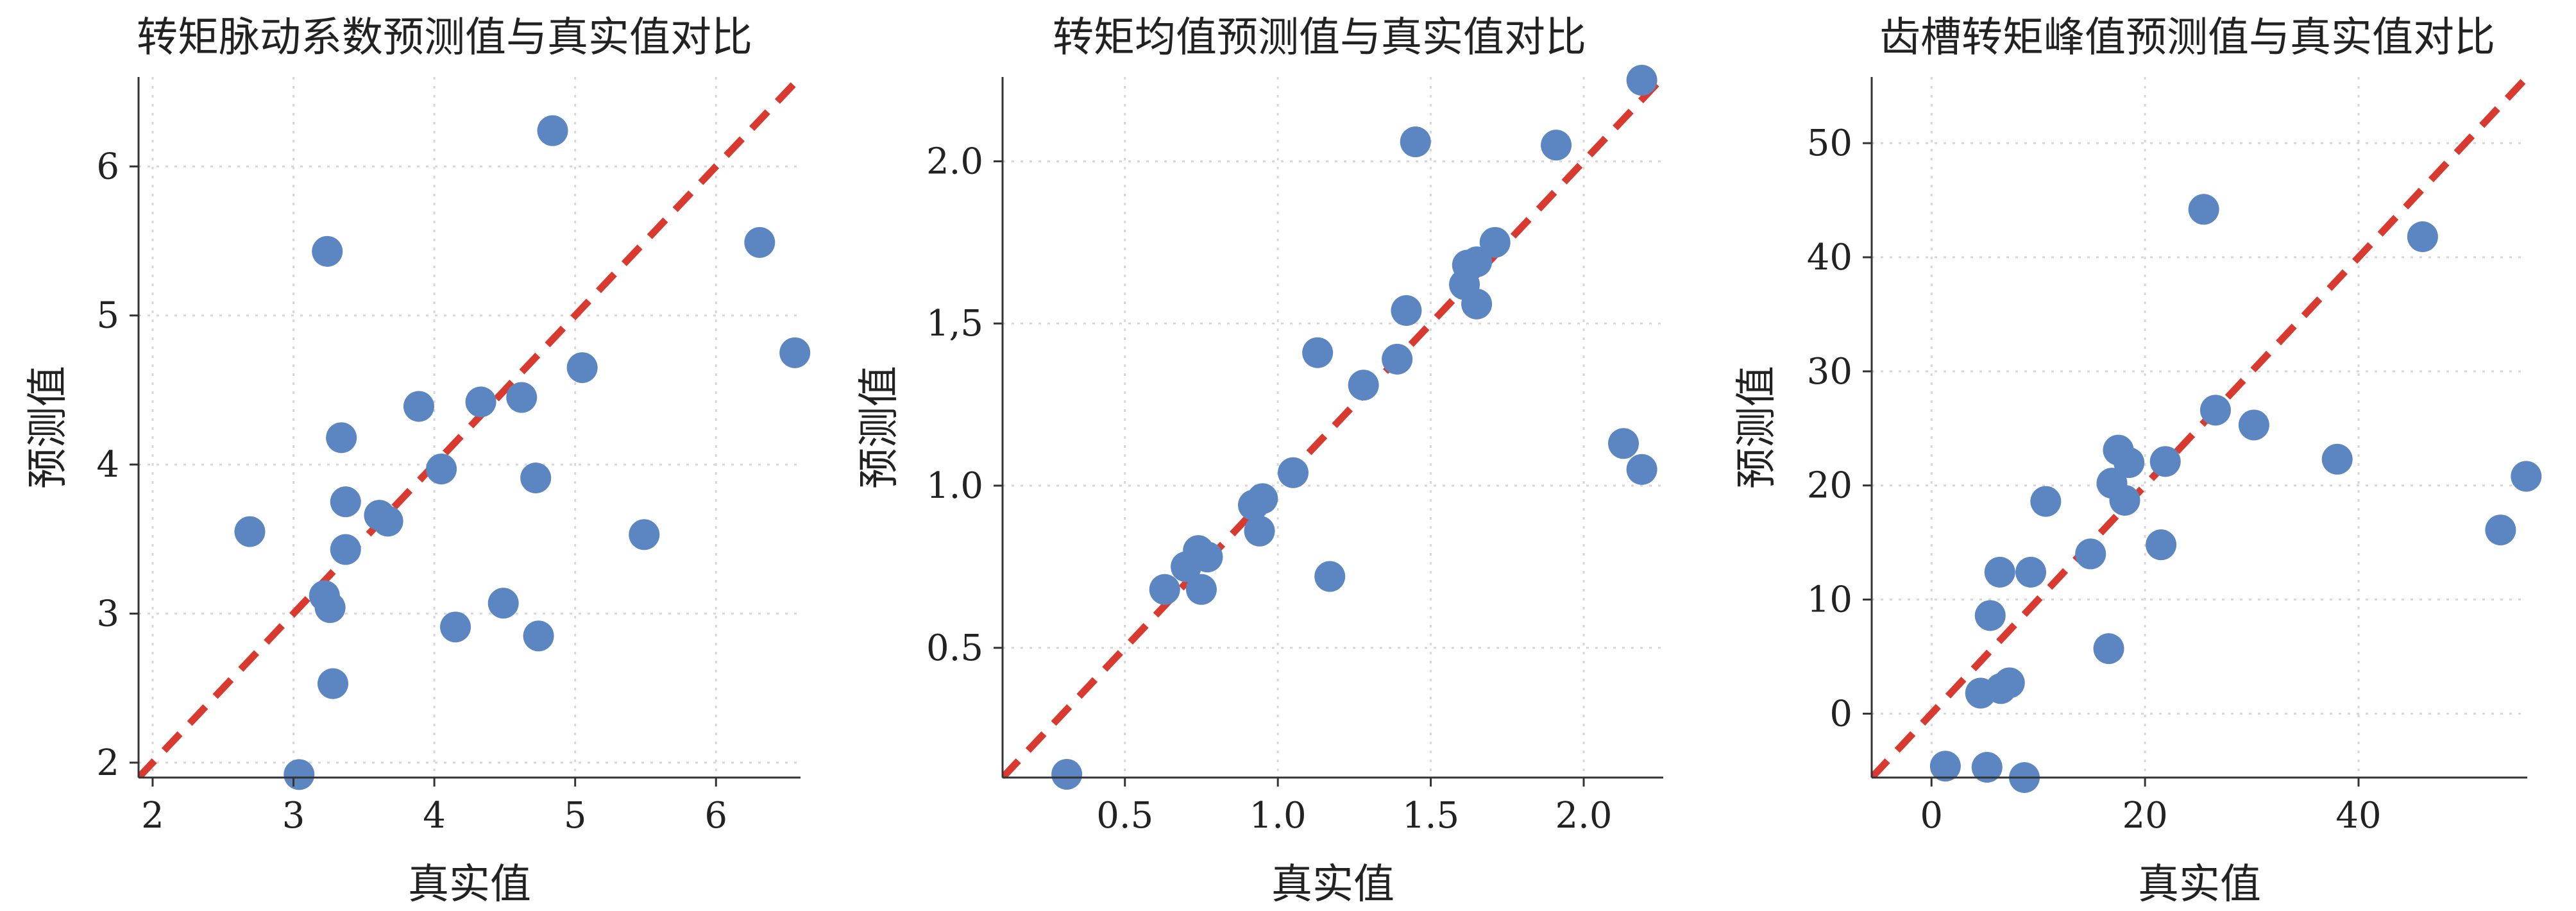  Describe the element at coordinates (1829, 372) in the screenshot. I see `chart-3-y-tick-3: 30` at that location.